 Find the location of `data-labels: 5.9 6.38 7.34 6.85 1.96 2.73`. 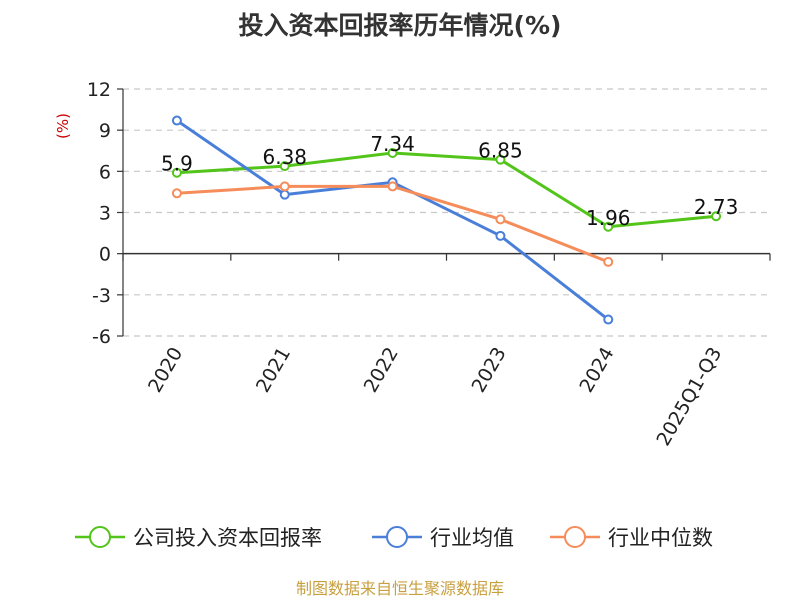

data-labels: 5.9 6.38 7.34 6.85 1.96 2.73 is located at coordinates (449, 181).